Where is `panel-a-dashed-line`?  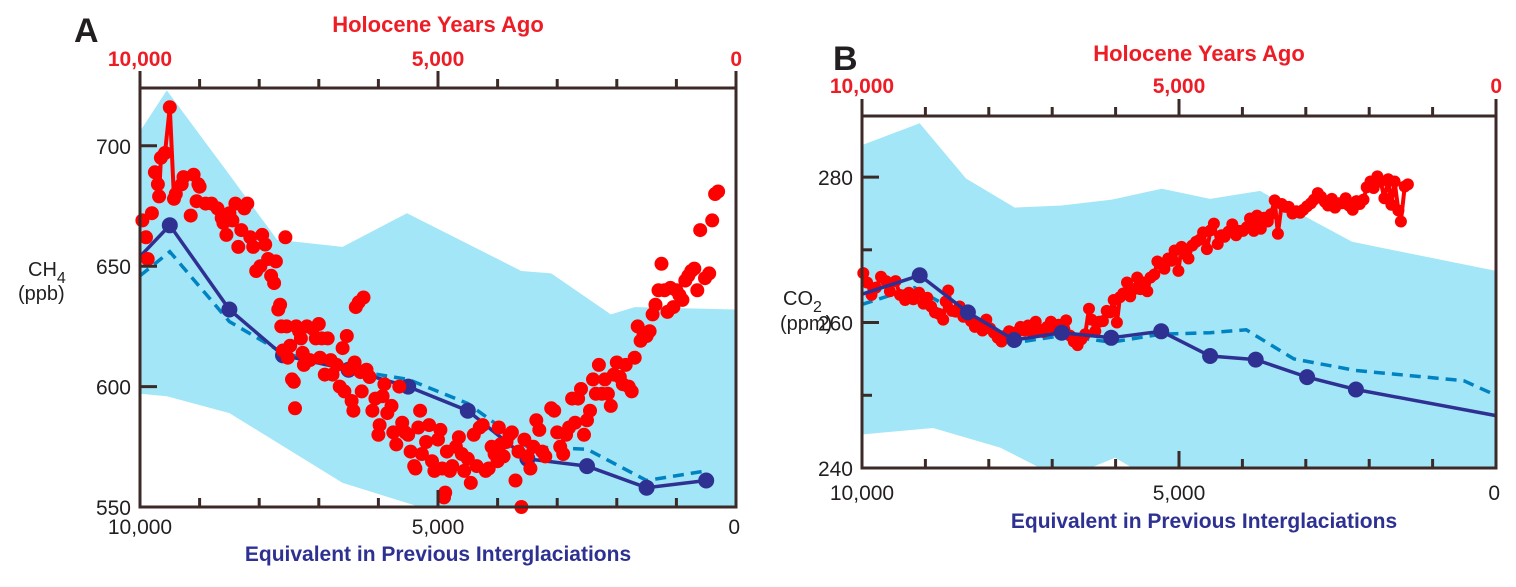 panel-a-dashed-line is located at coordinates (422, 366).